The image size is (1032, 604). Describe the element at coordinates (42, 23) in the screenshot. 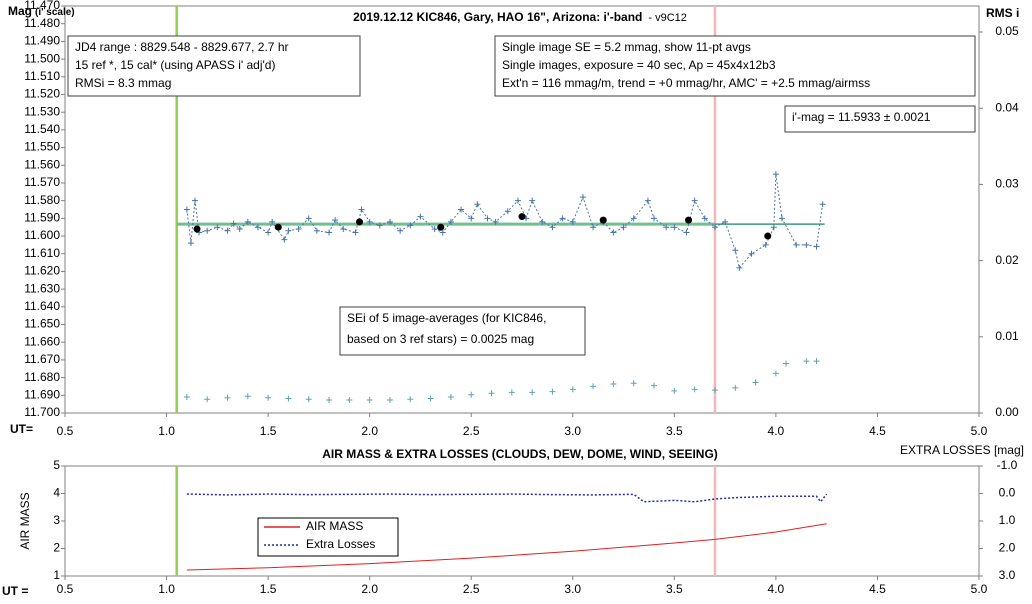

I see `y-tick-label: 11.480` at that location.